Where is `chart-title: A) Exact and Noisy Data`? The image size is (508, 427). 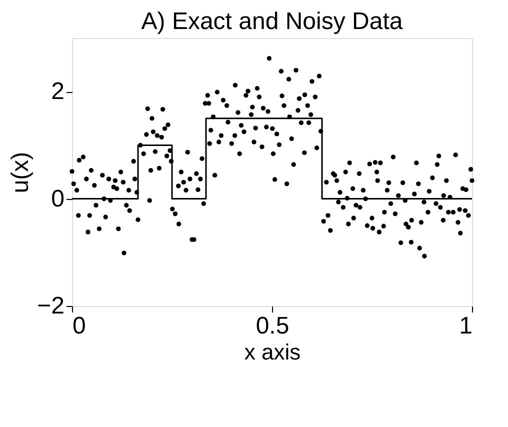 chart-title: A) Exact and Noisy Data is located at coordinates (272, 21).